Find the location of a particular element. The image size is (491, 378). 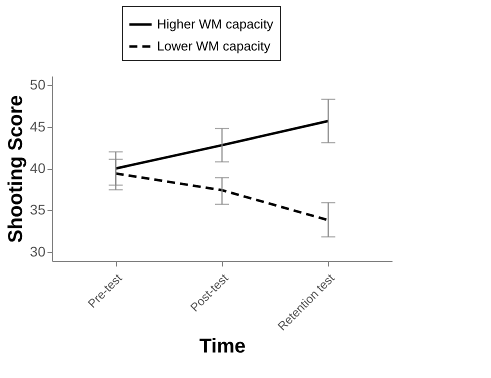

x-axis-title: Time is located at coordinates (222, 347).